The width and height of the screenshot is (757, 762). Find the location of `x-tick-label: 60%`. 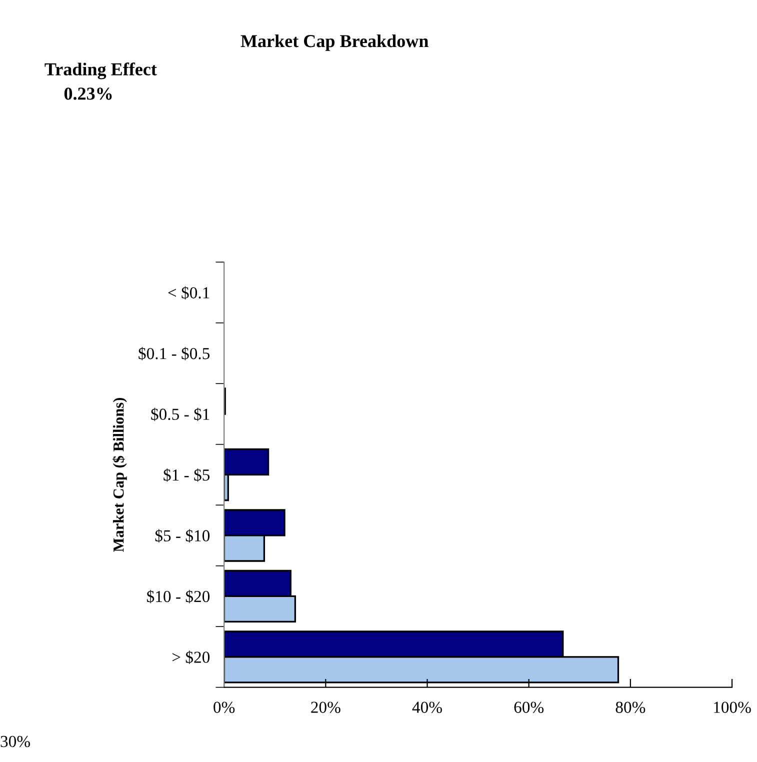

x-tick-label: 60% is located at coordinates (529, 707).